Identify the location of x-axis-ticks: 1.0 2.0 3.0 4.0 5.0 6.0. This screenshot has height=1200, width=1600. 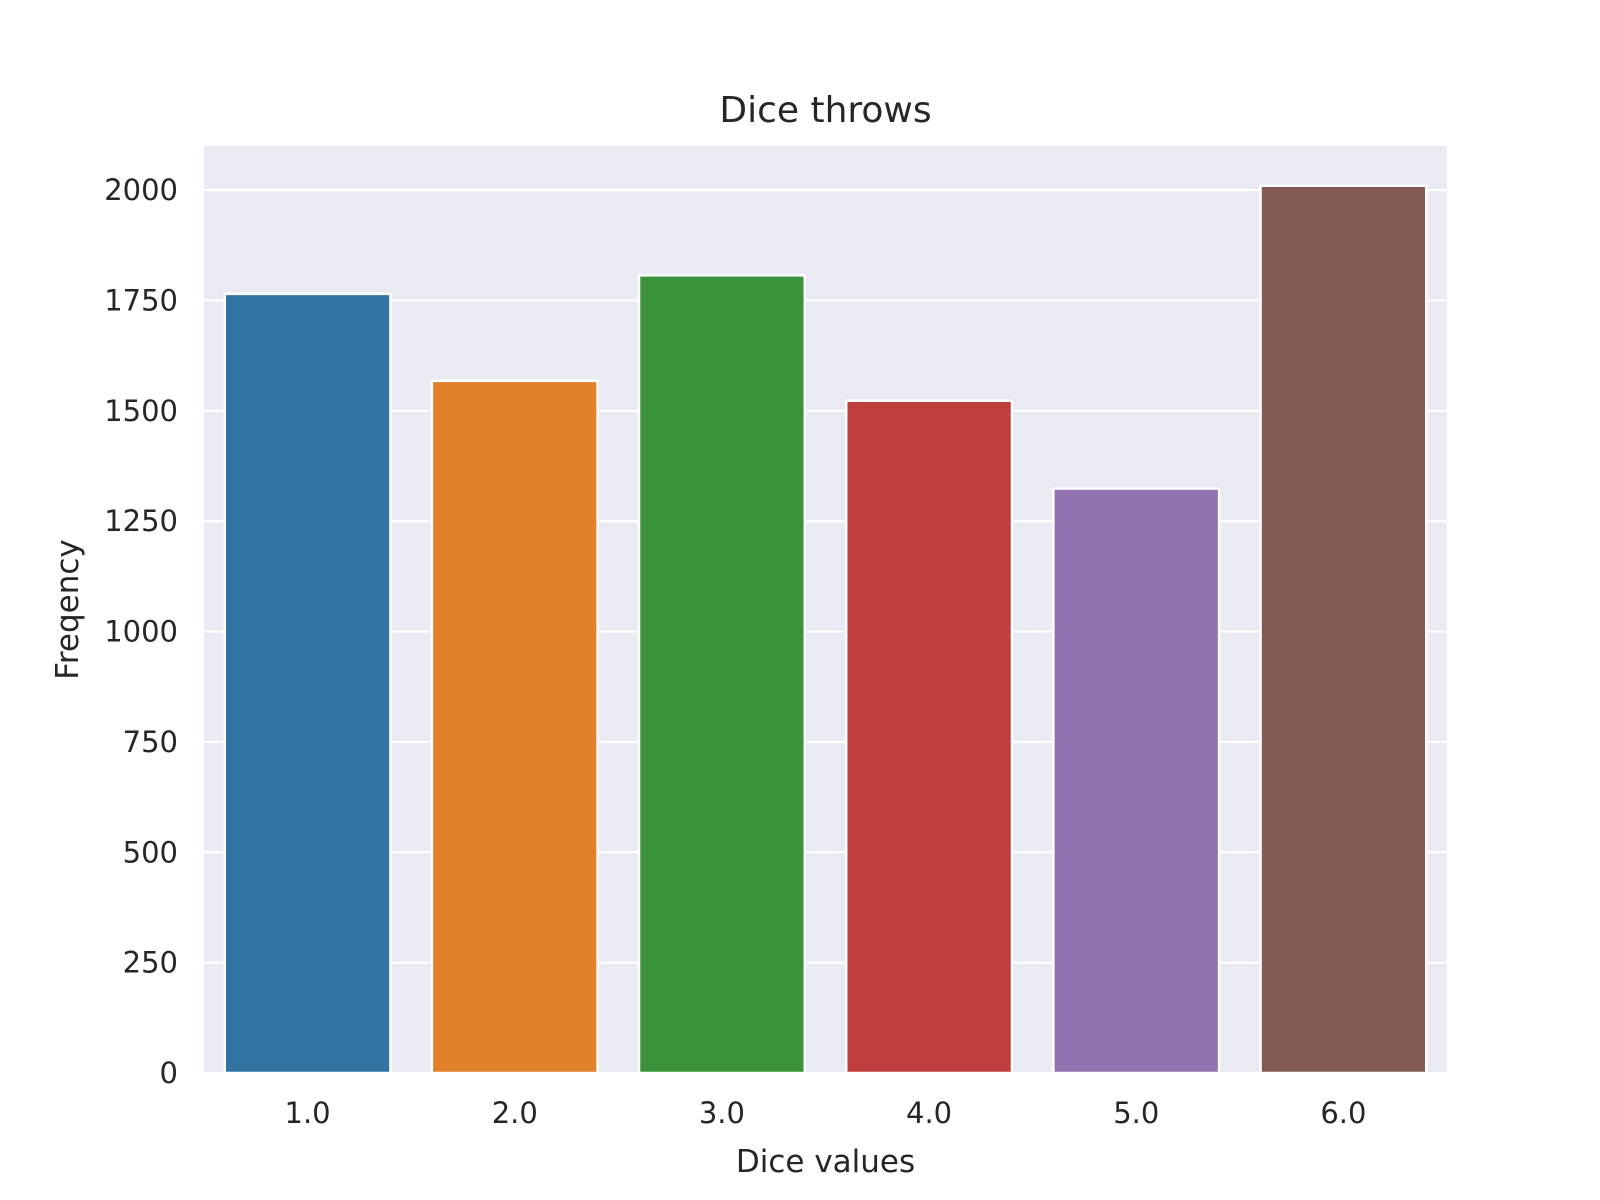
(826, 1113).